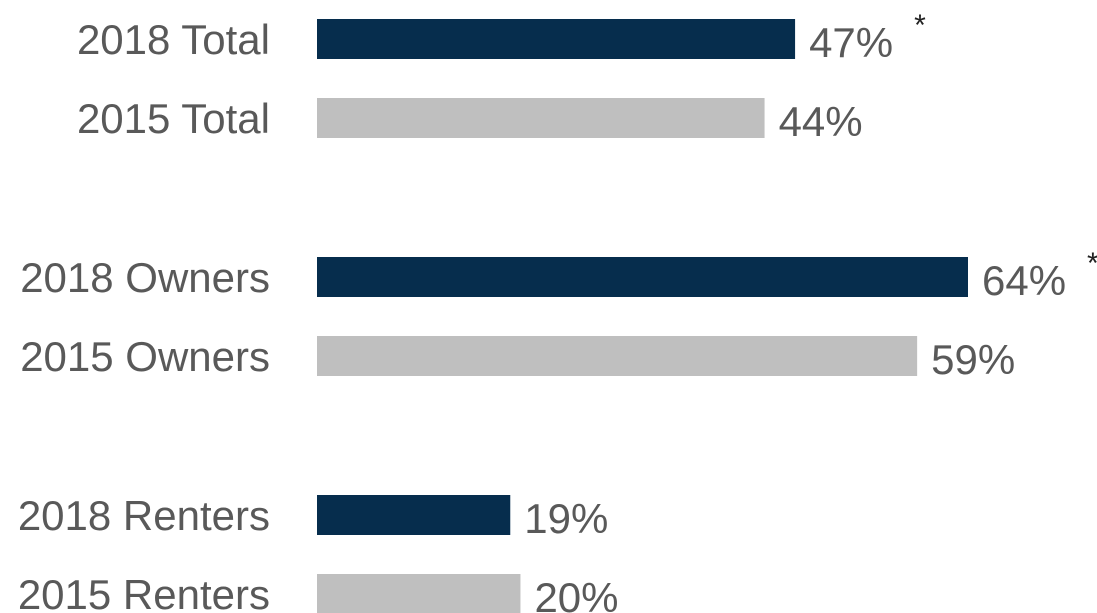  I want to click on bar-2015-owners, so click(617, 356).